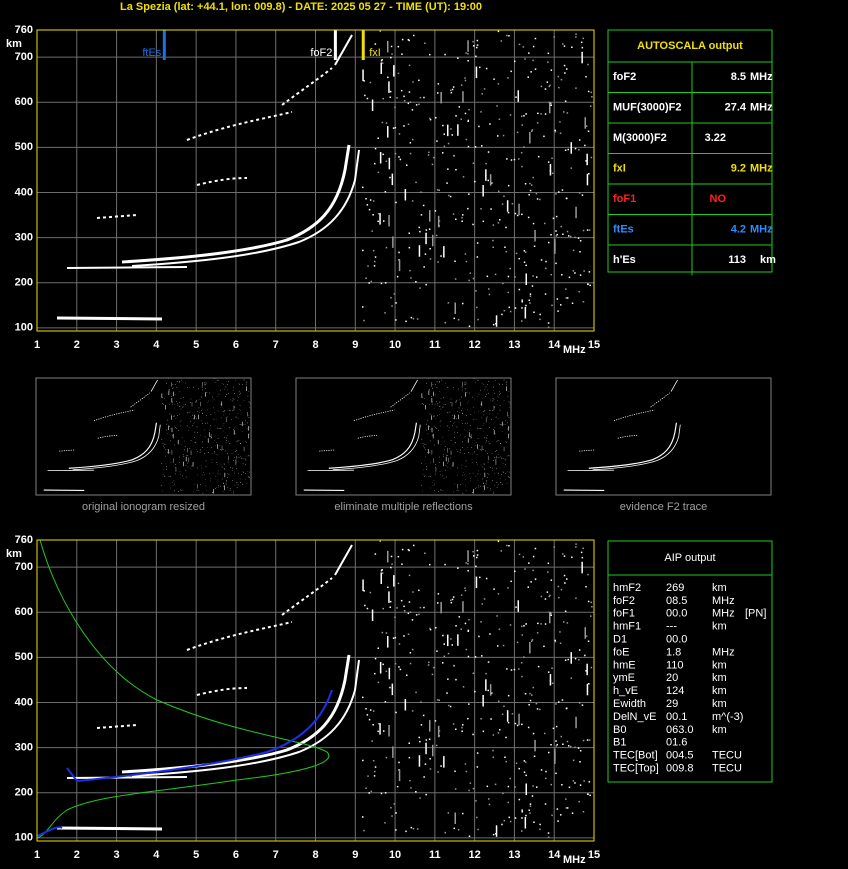  I want to click on marker-label: fxI, so click(375, 53).